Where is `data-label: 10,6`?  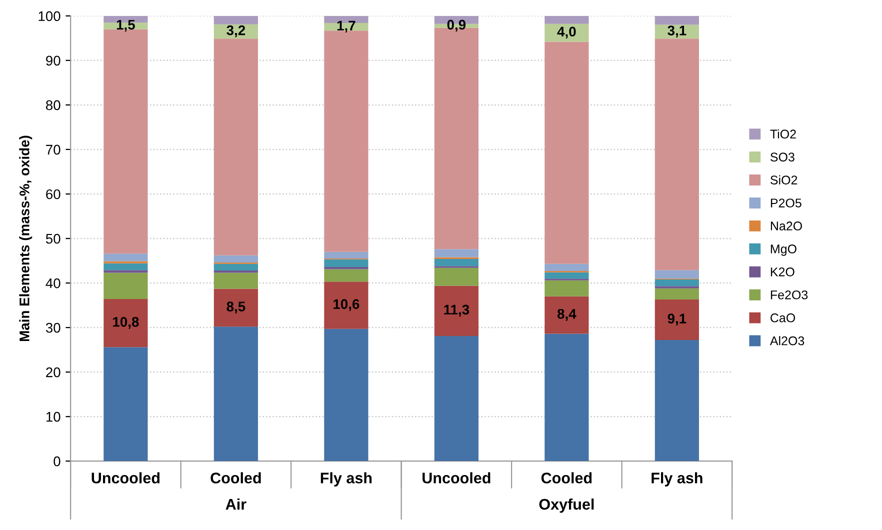 data-label: 10,6 is located at coordinates (347, 305).